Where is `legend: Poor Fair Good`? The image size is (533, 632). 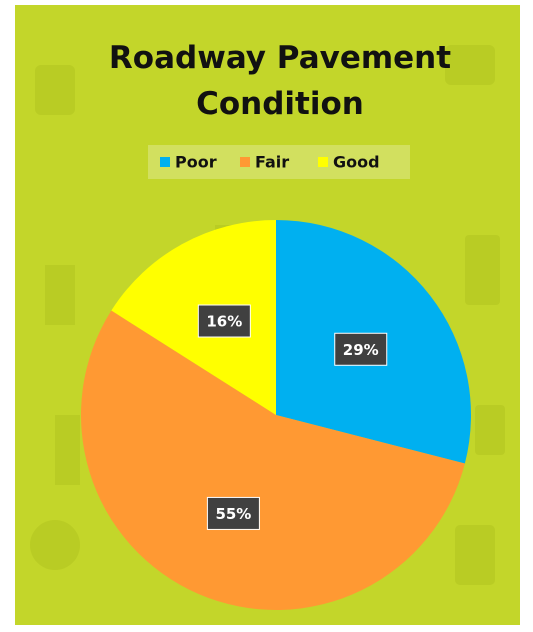
legend: Poor Fair Good is located at coordinates (279, 162).